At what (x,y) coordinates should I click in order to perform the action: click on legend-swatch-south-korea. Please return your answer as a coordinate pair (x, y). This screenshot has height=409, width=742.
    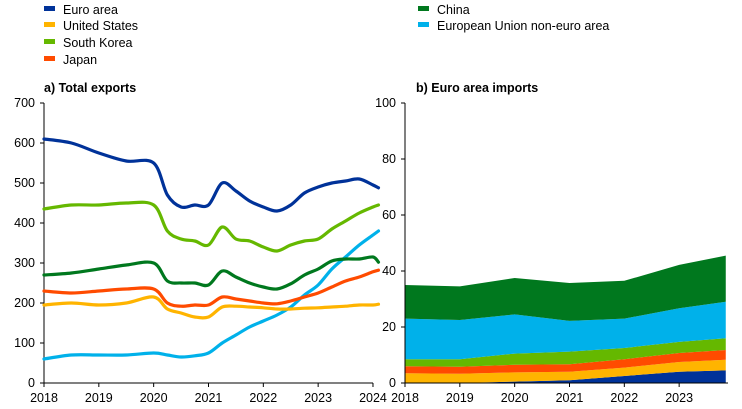
    Looking at the image, I should click on (49, 42).